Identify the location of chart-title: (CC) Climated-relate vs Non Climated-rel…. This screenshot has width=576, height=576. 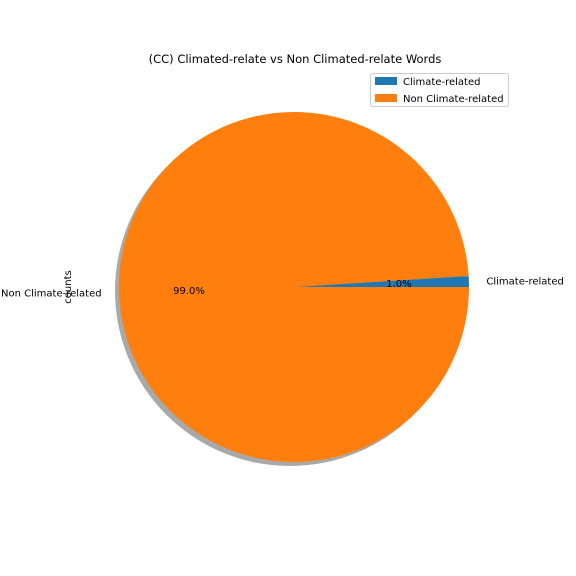
(295, 59).